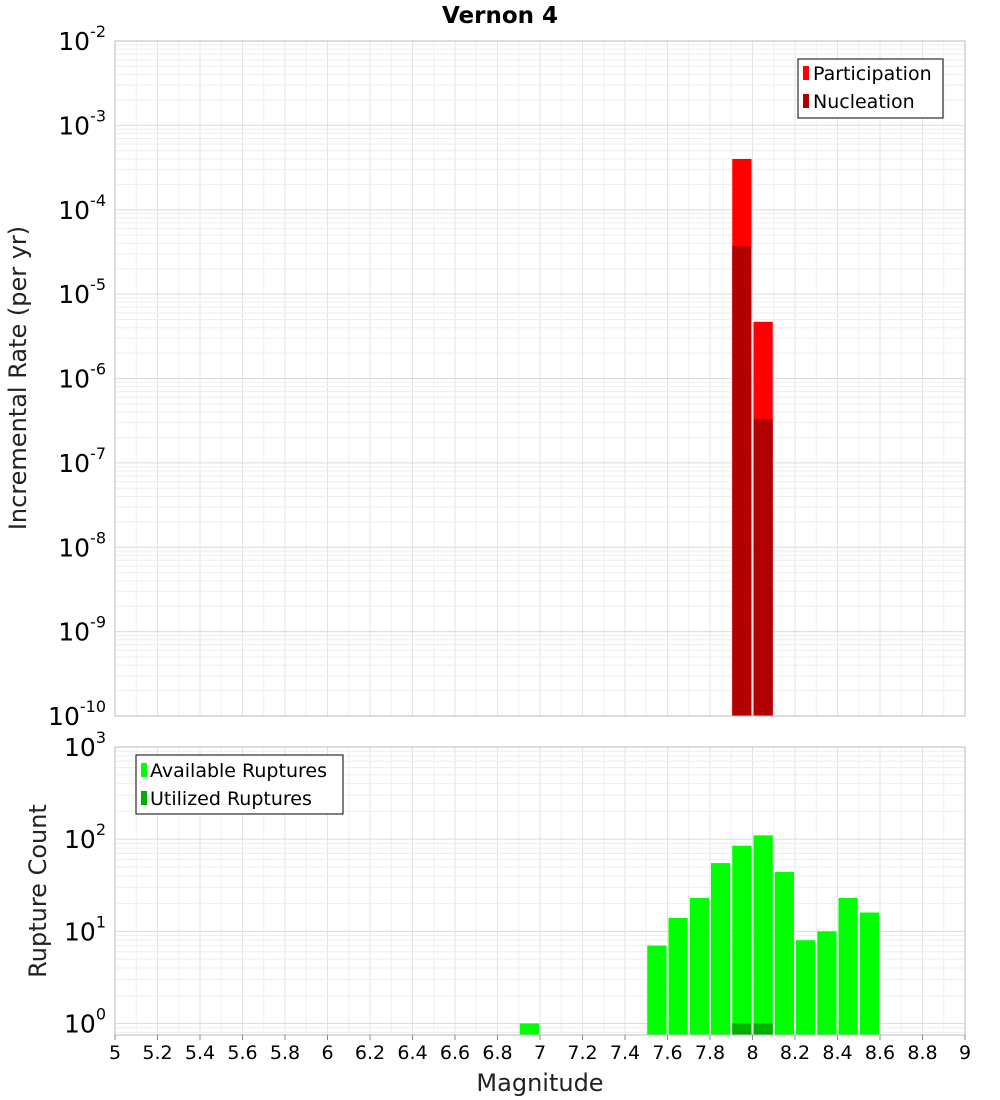  Describe the element at coordinates (497, 1053) in the screenshot. I see `x-tick-label: 6.8` at that location.